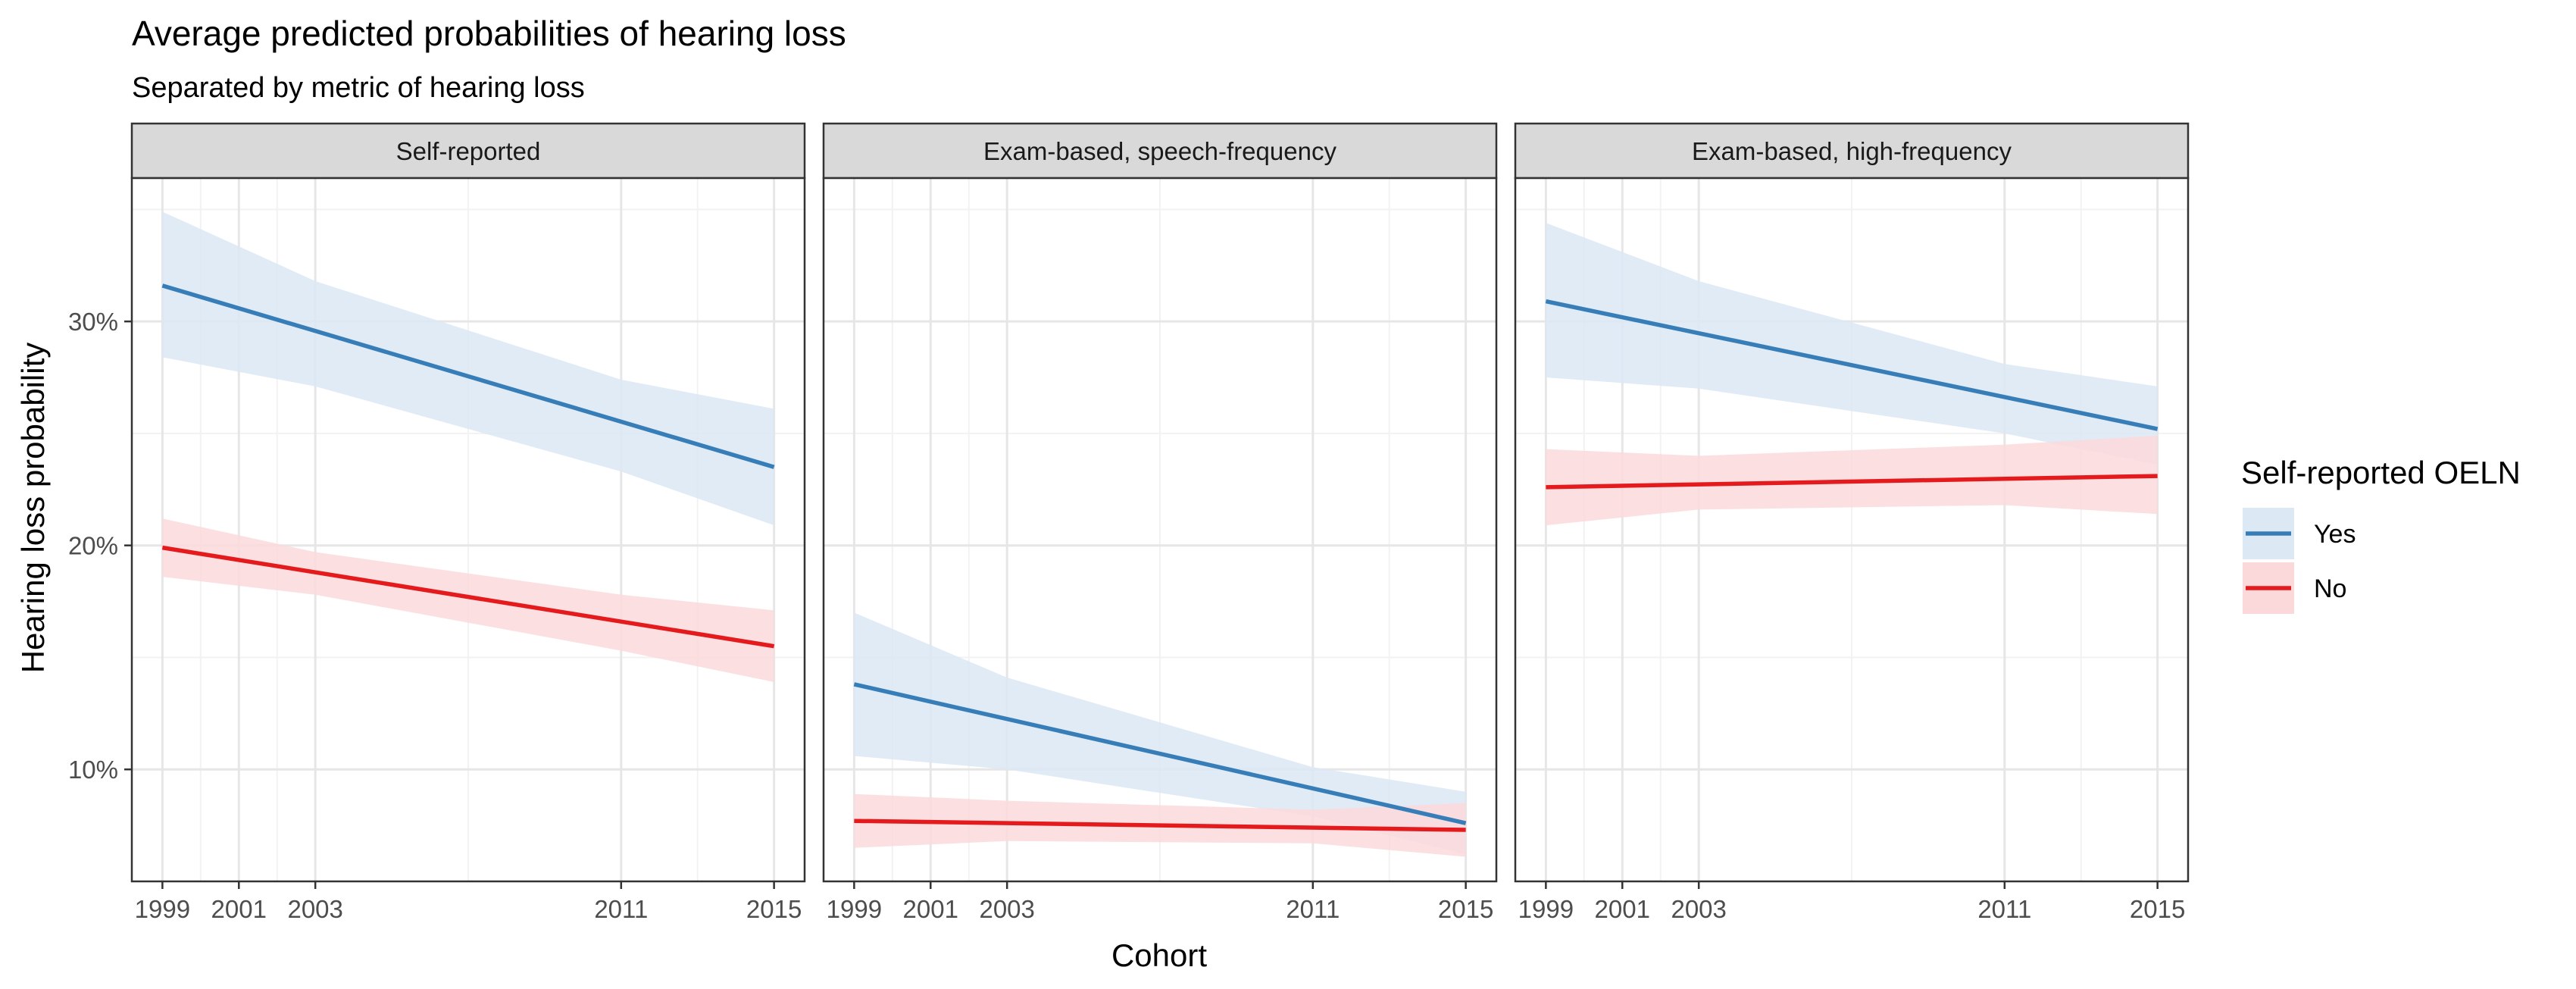 The image size is (2576, 989). Describe the element at coordinates (93, 770) in the screenshot. I see `y-tick-label: 10%` at that location.